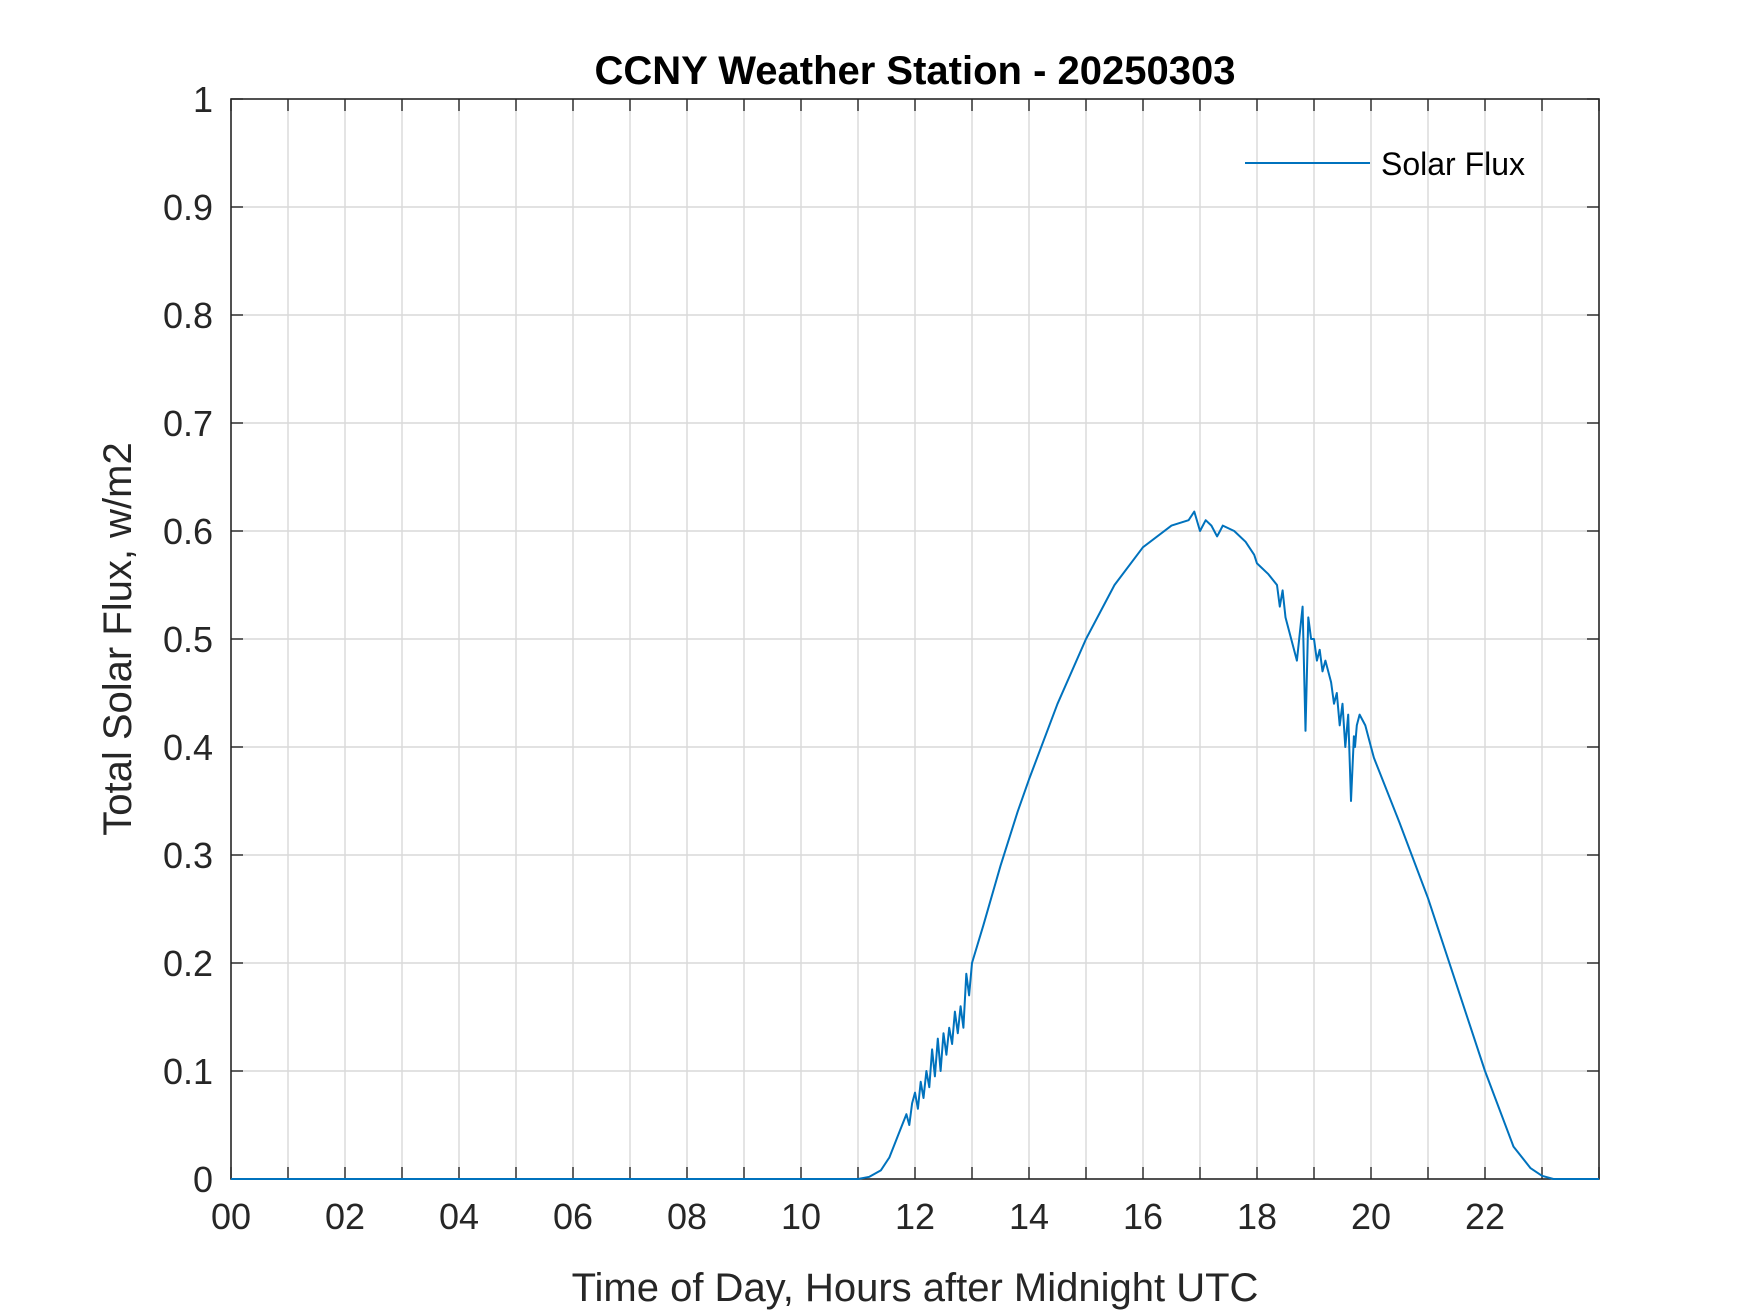  I want to click on y-tick-label: 0.4, so click(188, 747).